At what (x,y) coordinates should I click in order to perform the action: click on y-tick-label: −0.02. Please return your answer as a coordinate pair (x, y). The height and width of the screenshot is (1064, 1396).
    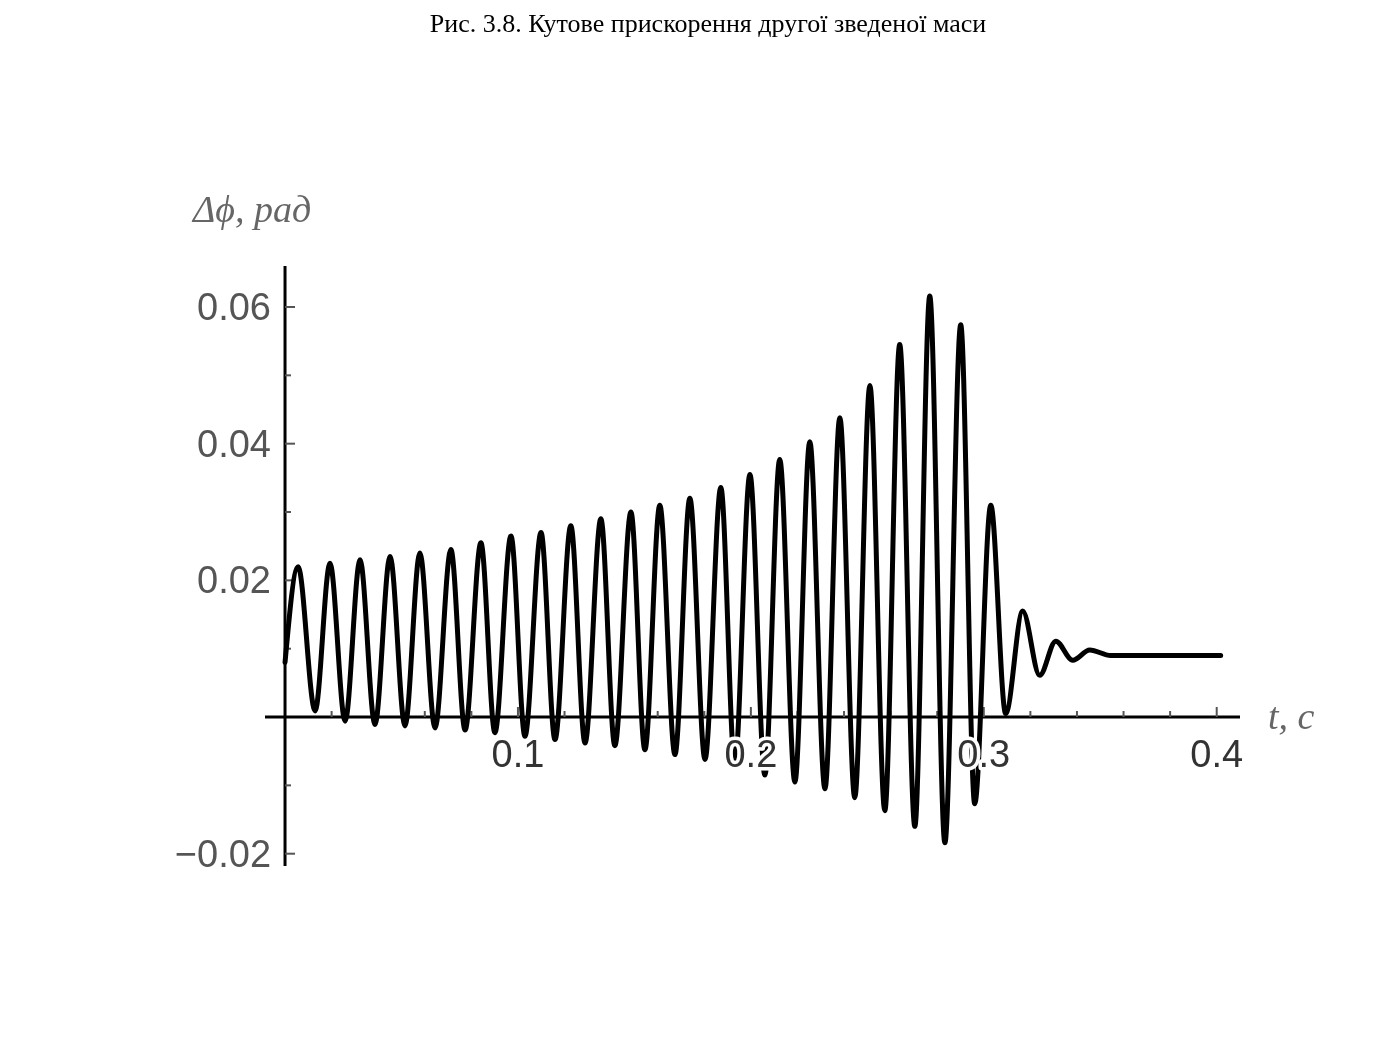
    Looking at the image, I should click on (223, 853).